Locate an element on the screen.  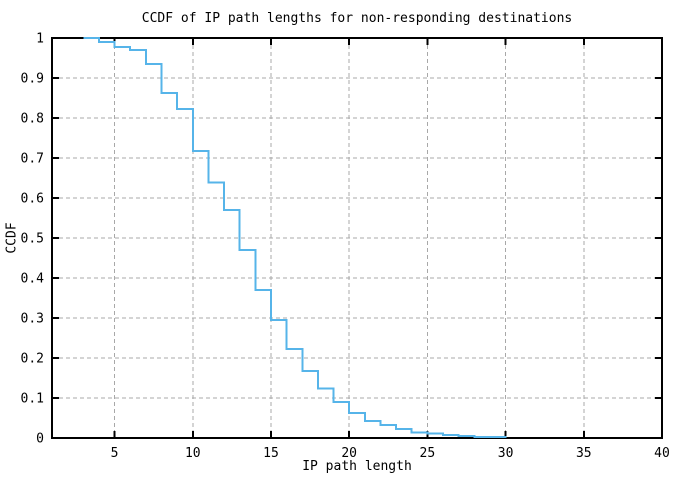
y-tick-label: 0.7 is located at coordinates (32, 159).